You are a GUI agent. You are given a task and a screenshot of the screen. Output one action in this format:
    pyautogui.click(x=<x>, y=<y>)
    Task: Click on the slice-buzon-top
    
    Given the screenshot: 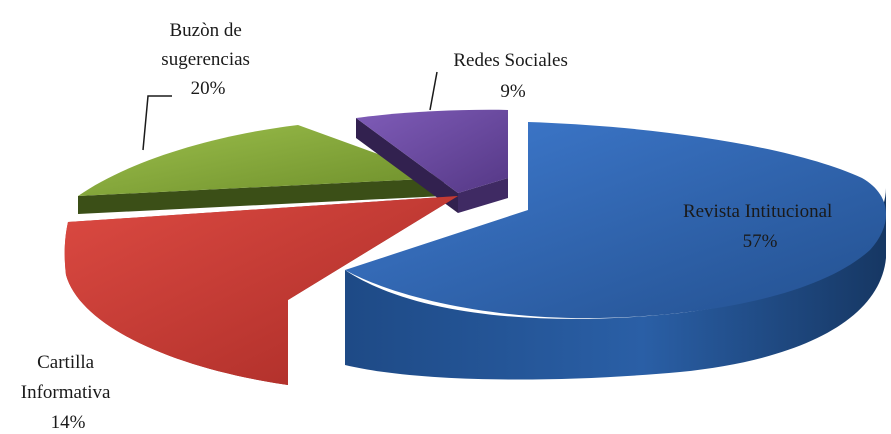 What is the action you would take?
    pyautogui.click(x=261, y=160)
    